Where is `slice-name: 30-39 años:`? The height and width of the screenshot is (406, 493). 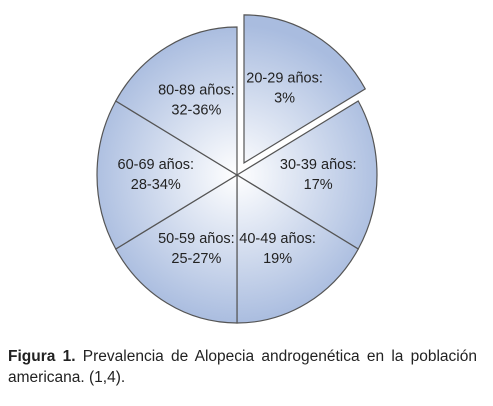 slice-name: 30-39 años: is located at coordinates (318, 165).